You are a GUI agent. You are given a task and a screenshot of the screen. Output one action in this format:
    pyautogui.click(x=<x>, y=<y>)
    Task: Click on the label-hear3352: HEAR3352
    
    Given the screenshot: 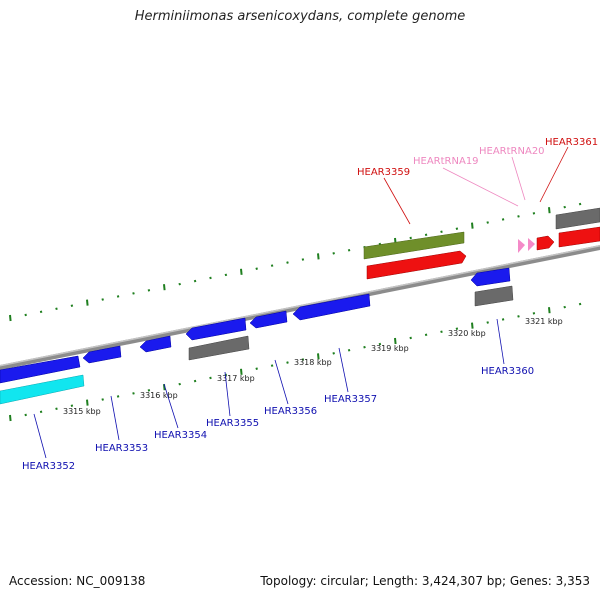 What is the action you would take?
    pyautogui.click(x=48, y=466)
    